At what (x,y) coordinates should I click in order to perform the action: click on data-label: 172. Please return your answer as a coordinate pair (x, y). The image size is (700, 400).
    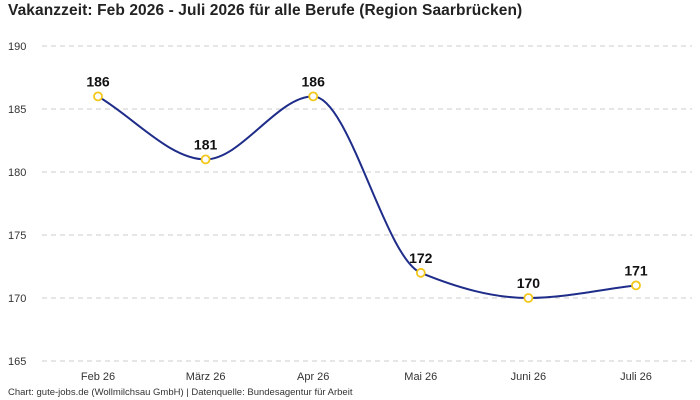
    Looking at the image, I should click on (421, 258).